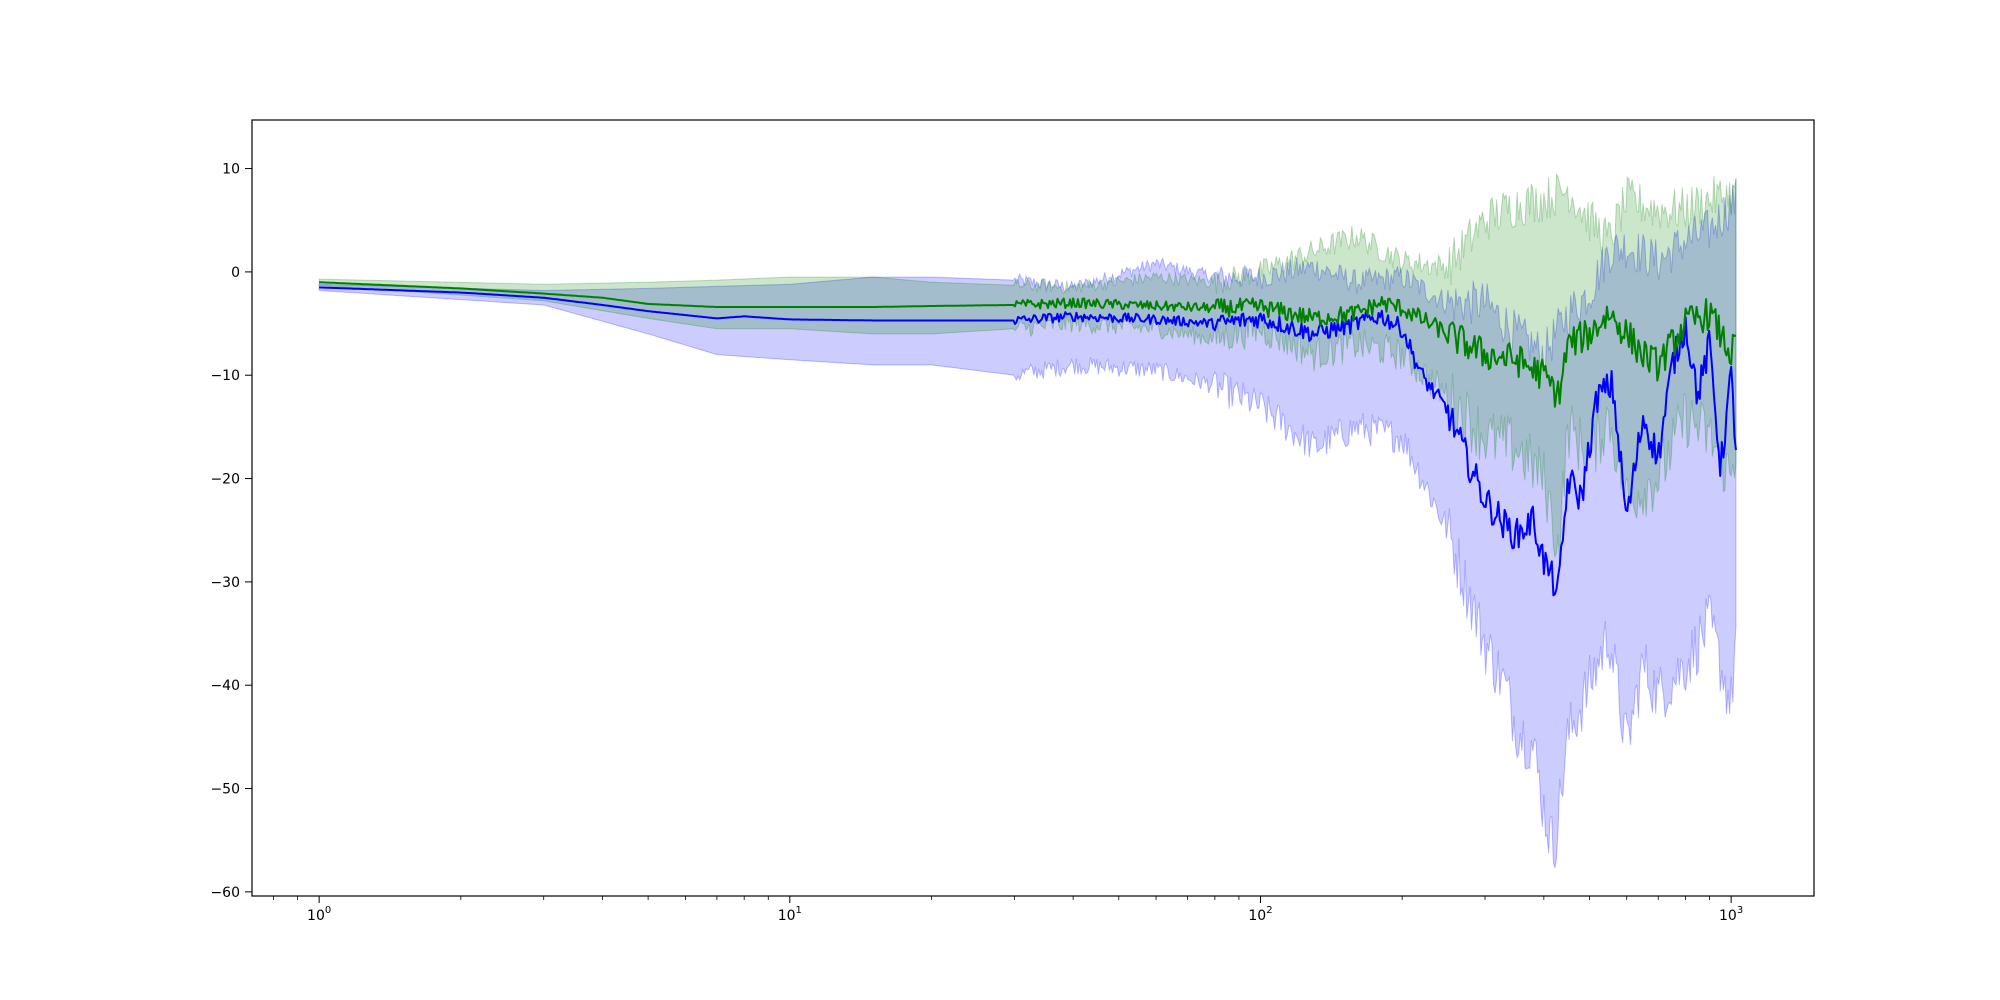 The height and width of the screenshot is (1000, 2000). I want to click on y-tick-label: −50, so click(225, 790).